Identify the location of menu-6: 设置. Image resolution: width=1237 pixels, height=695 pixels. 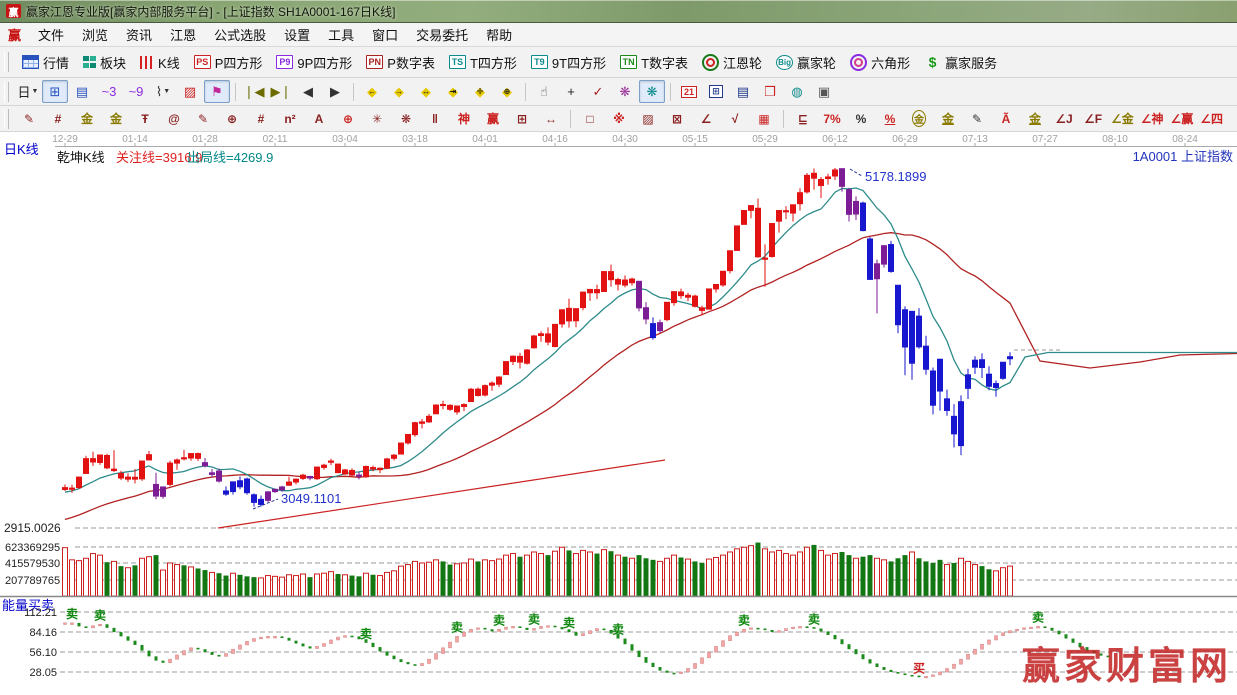
(297, 35).